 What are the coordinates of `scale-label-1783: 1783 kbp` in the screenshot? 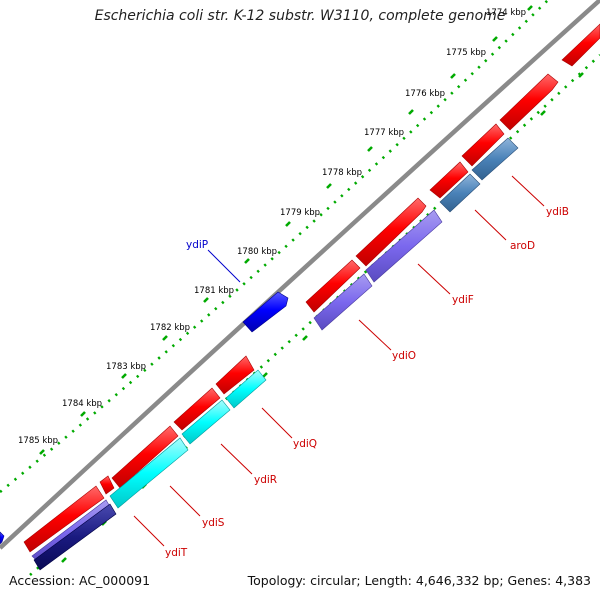 It's located at (126, 367).